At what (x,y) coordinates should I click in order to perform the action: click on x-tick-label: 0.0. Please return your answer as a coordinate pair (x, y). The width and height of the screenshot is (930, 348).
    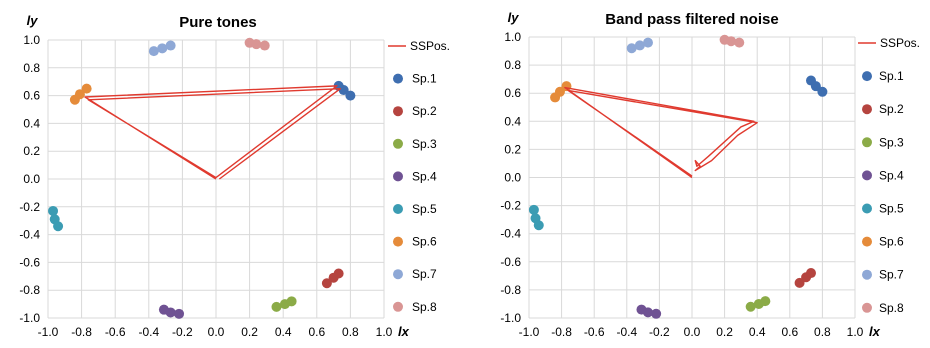
    Looking at the image, I should click on (692, 332).